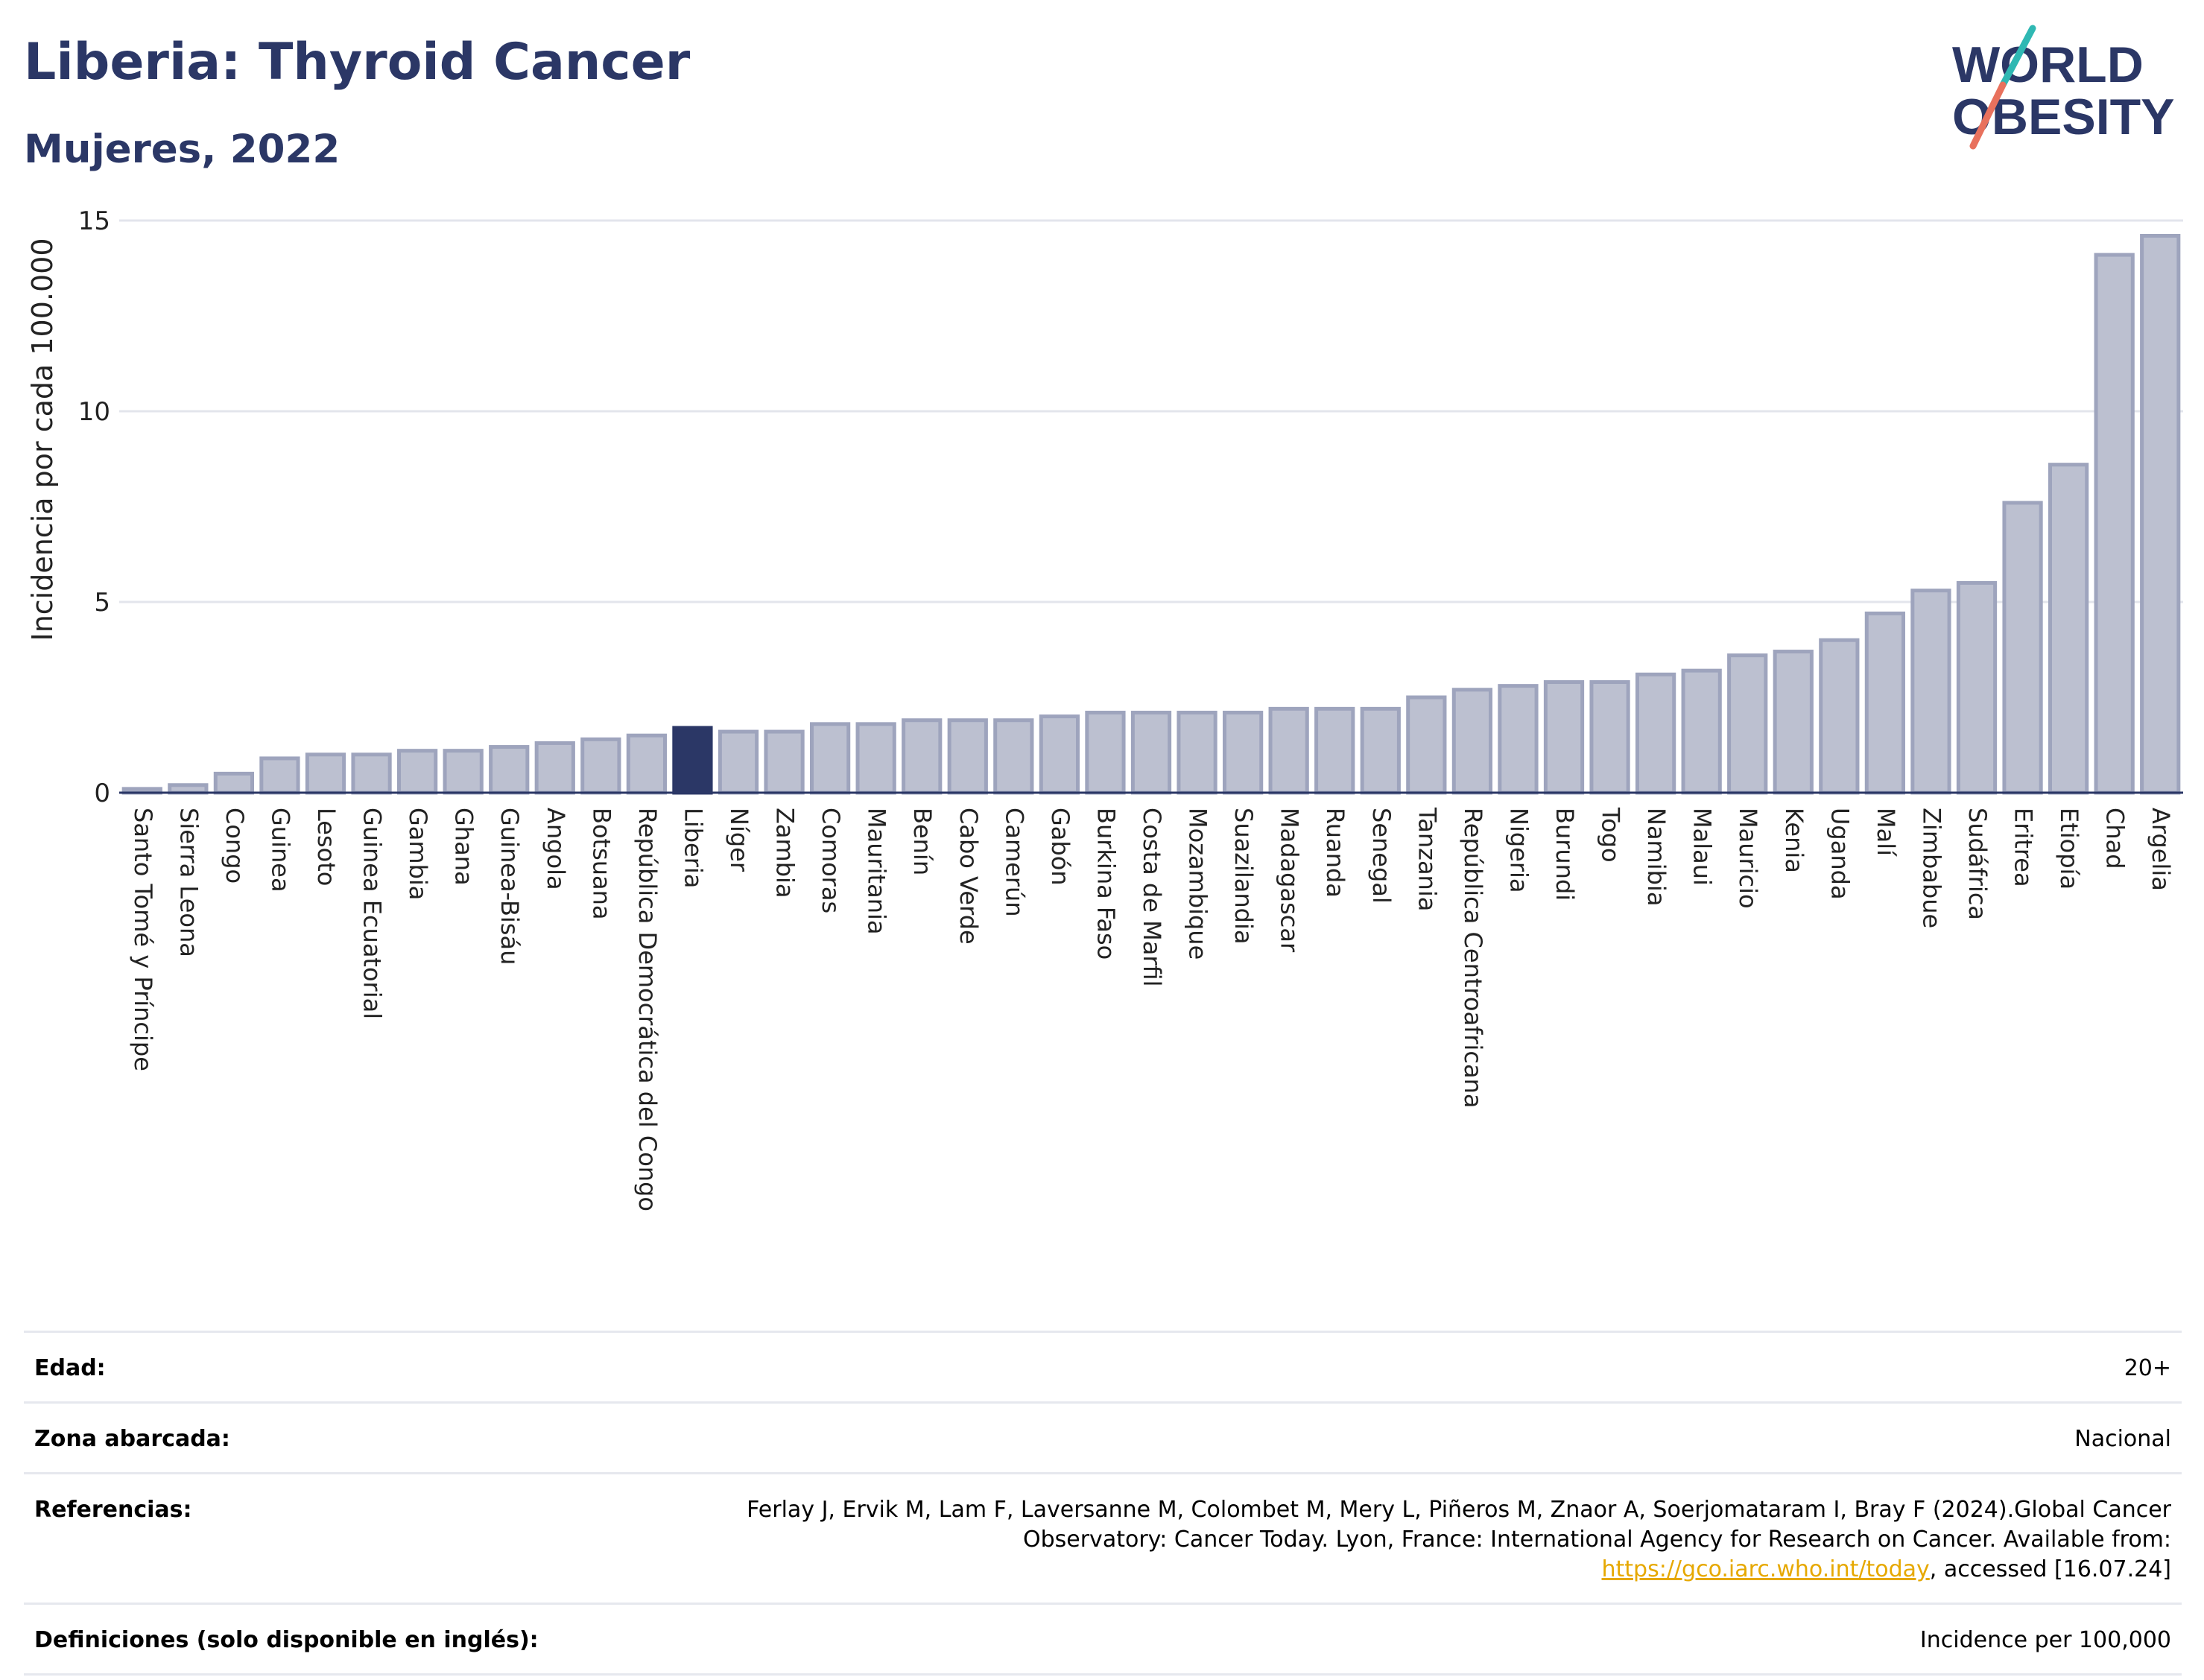 Image resolution: width=2204 pixels, height=1680 pixels. What do you see at coordinates (132, 1439) in the screenshot?
I see `meta-zone-label: Zona abarcada:` at bounding box center [132, 1439].